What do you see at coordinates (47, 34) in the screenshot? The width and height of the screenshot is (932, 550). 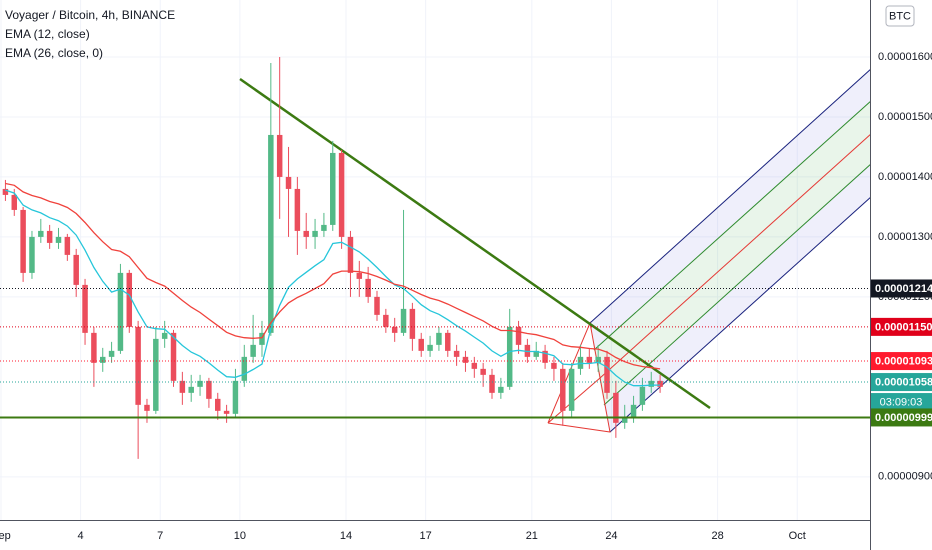 I see `legend-entry: EMA (12, close)` at bounding box center [47, 34].